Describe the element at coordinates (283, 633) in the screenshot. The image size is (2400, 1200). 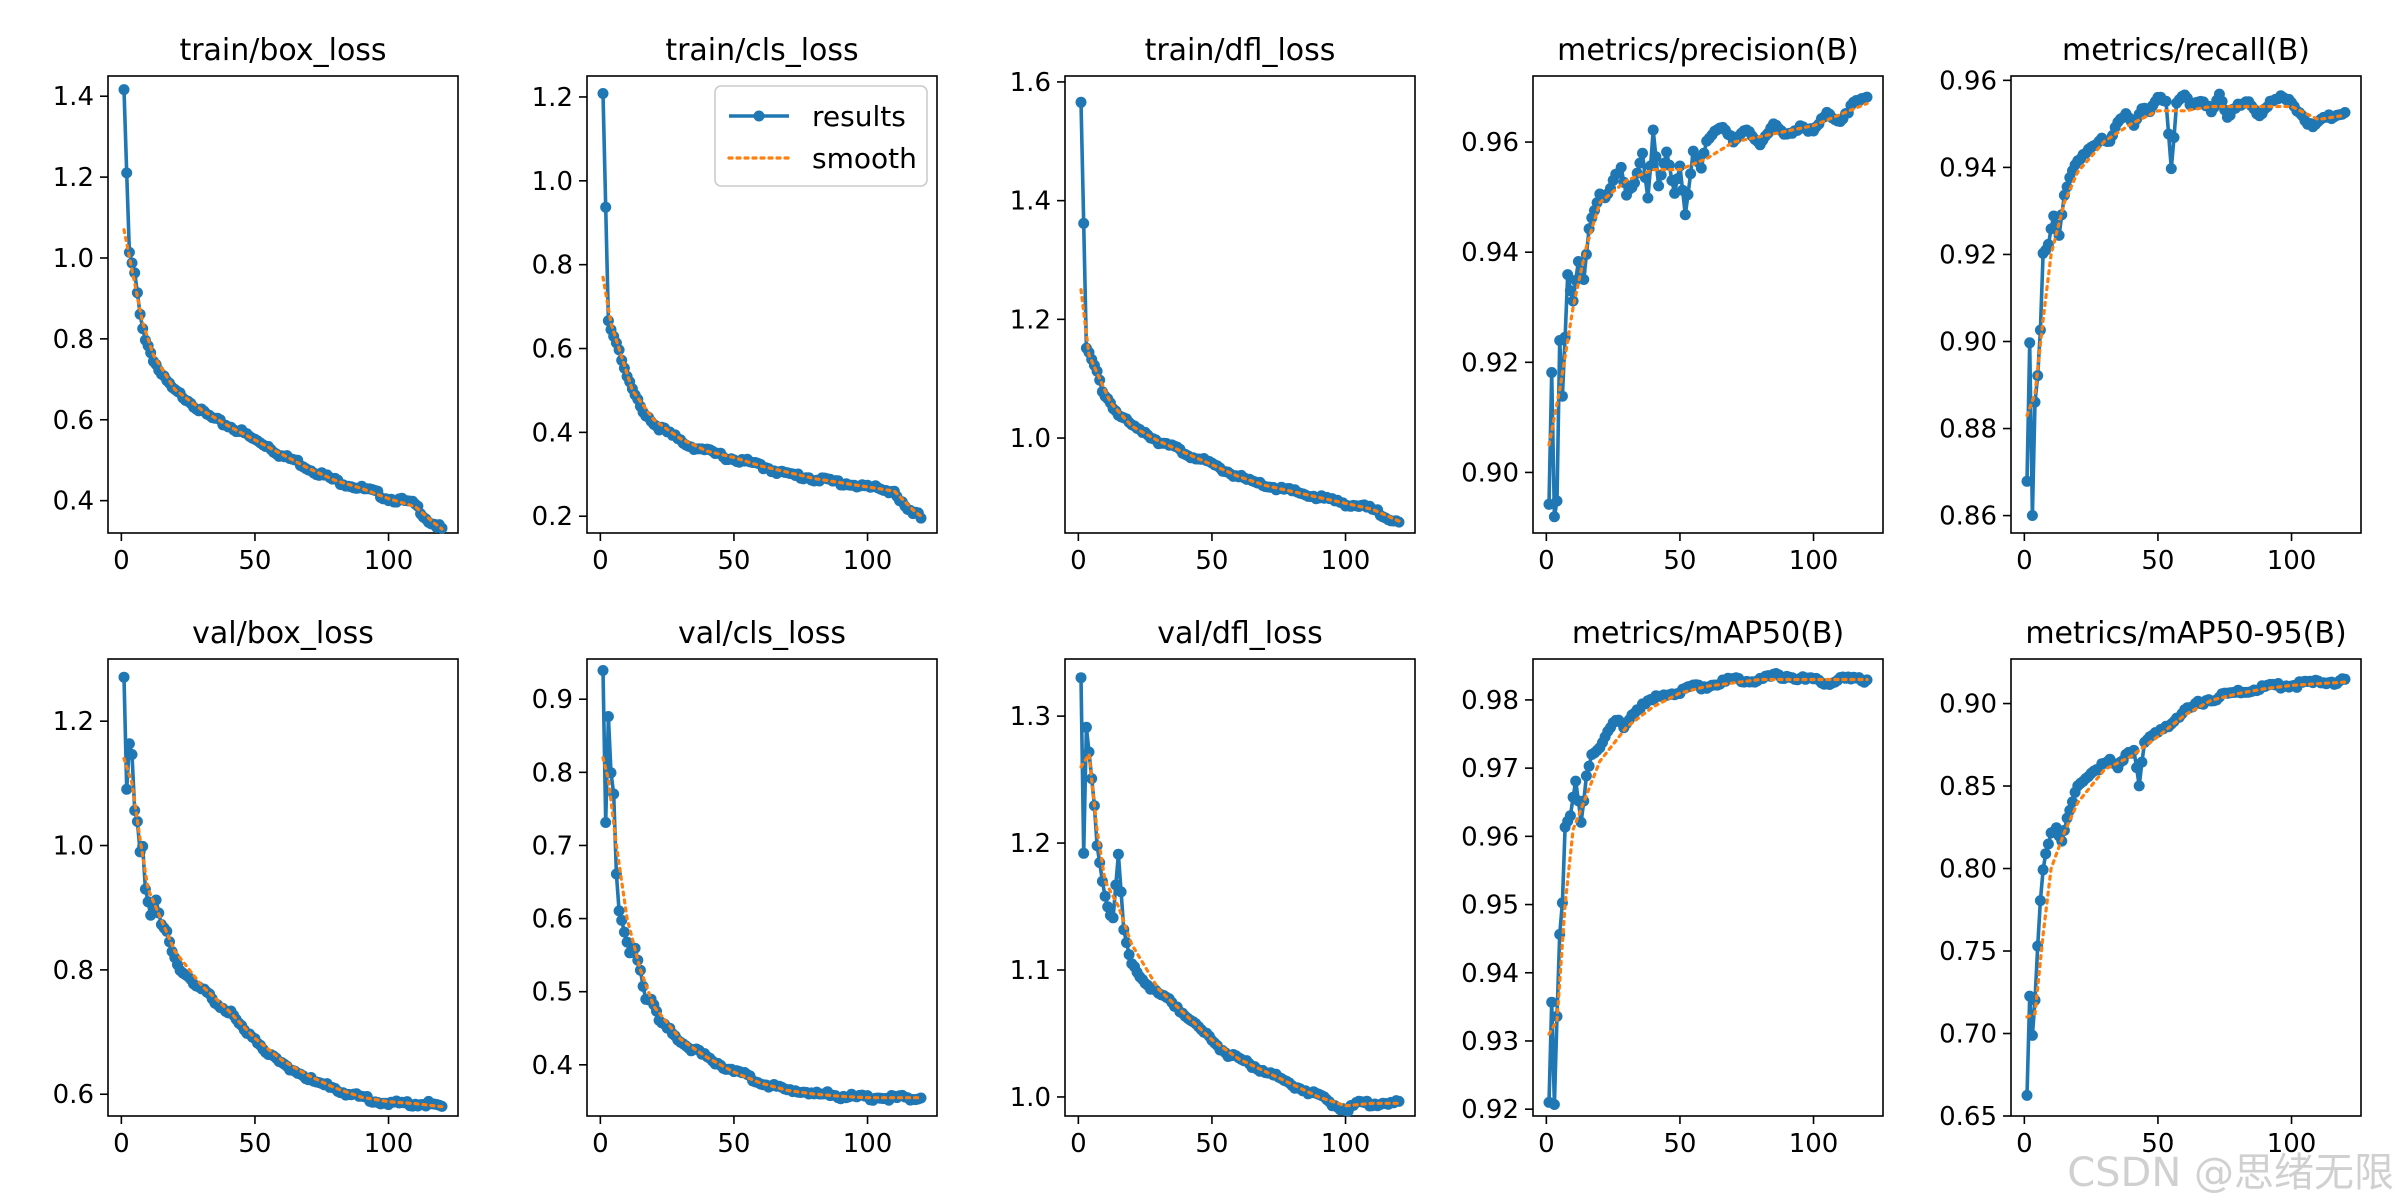
I see `panel-title: val/box_loss` at that location.